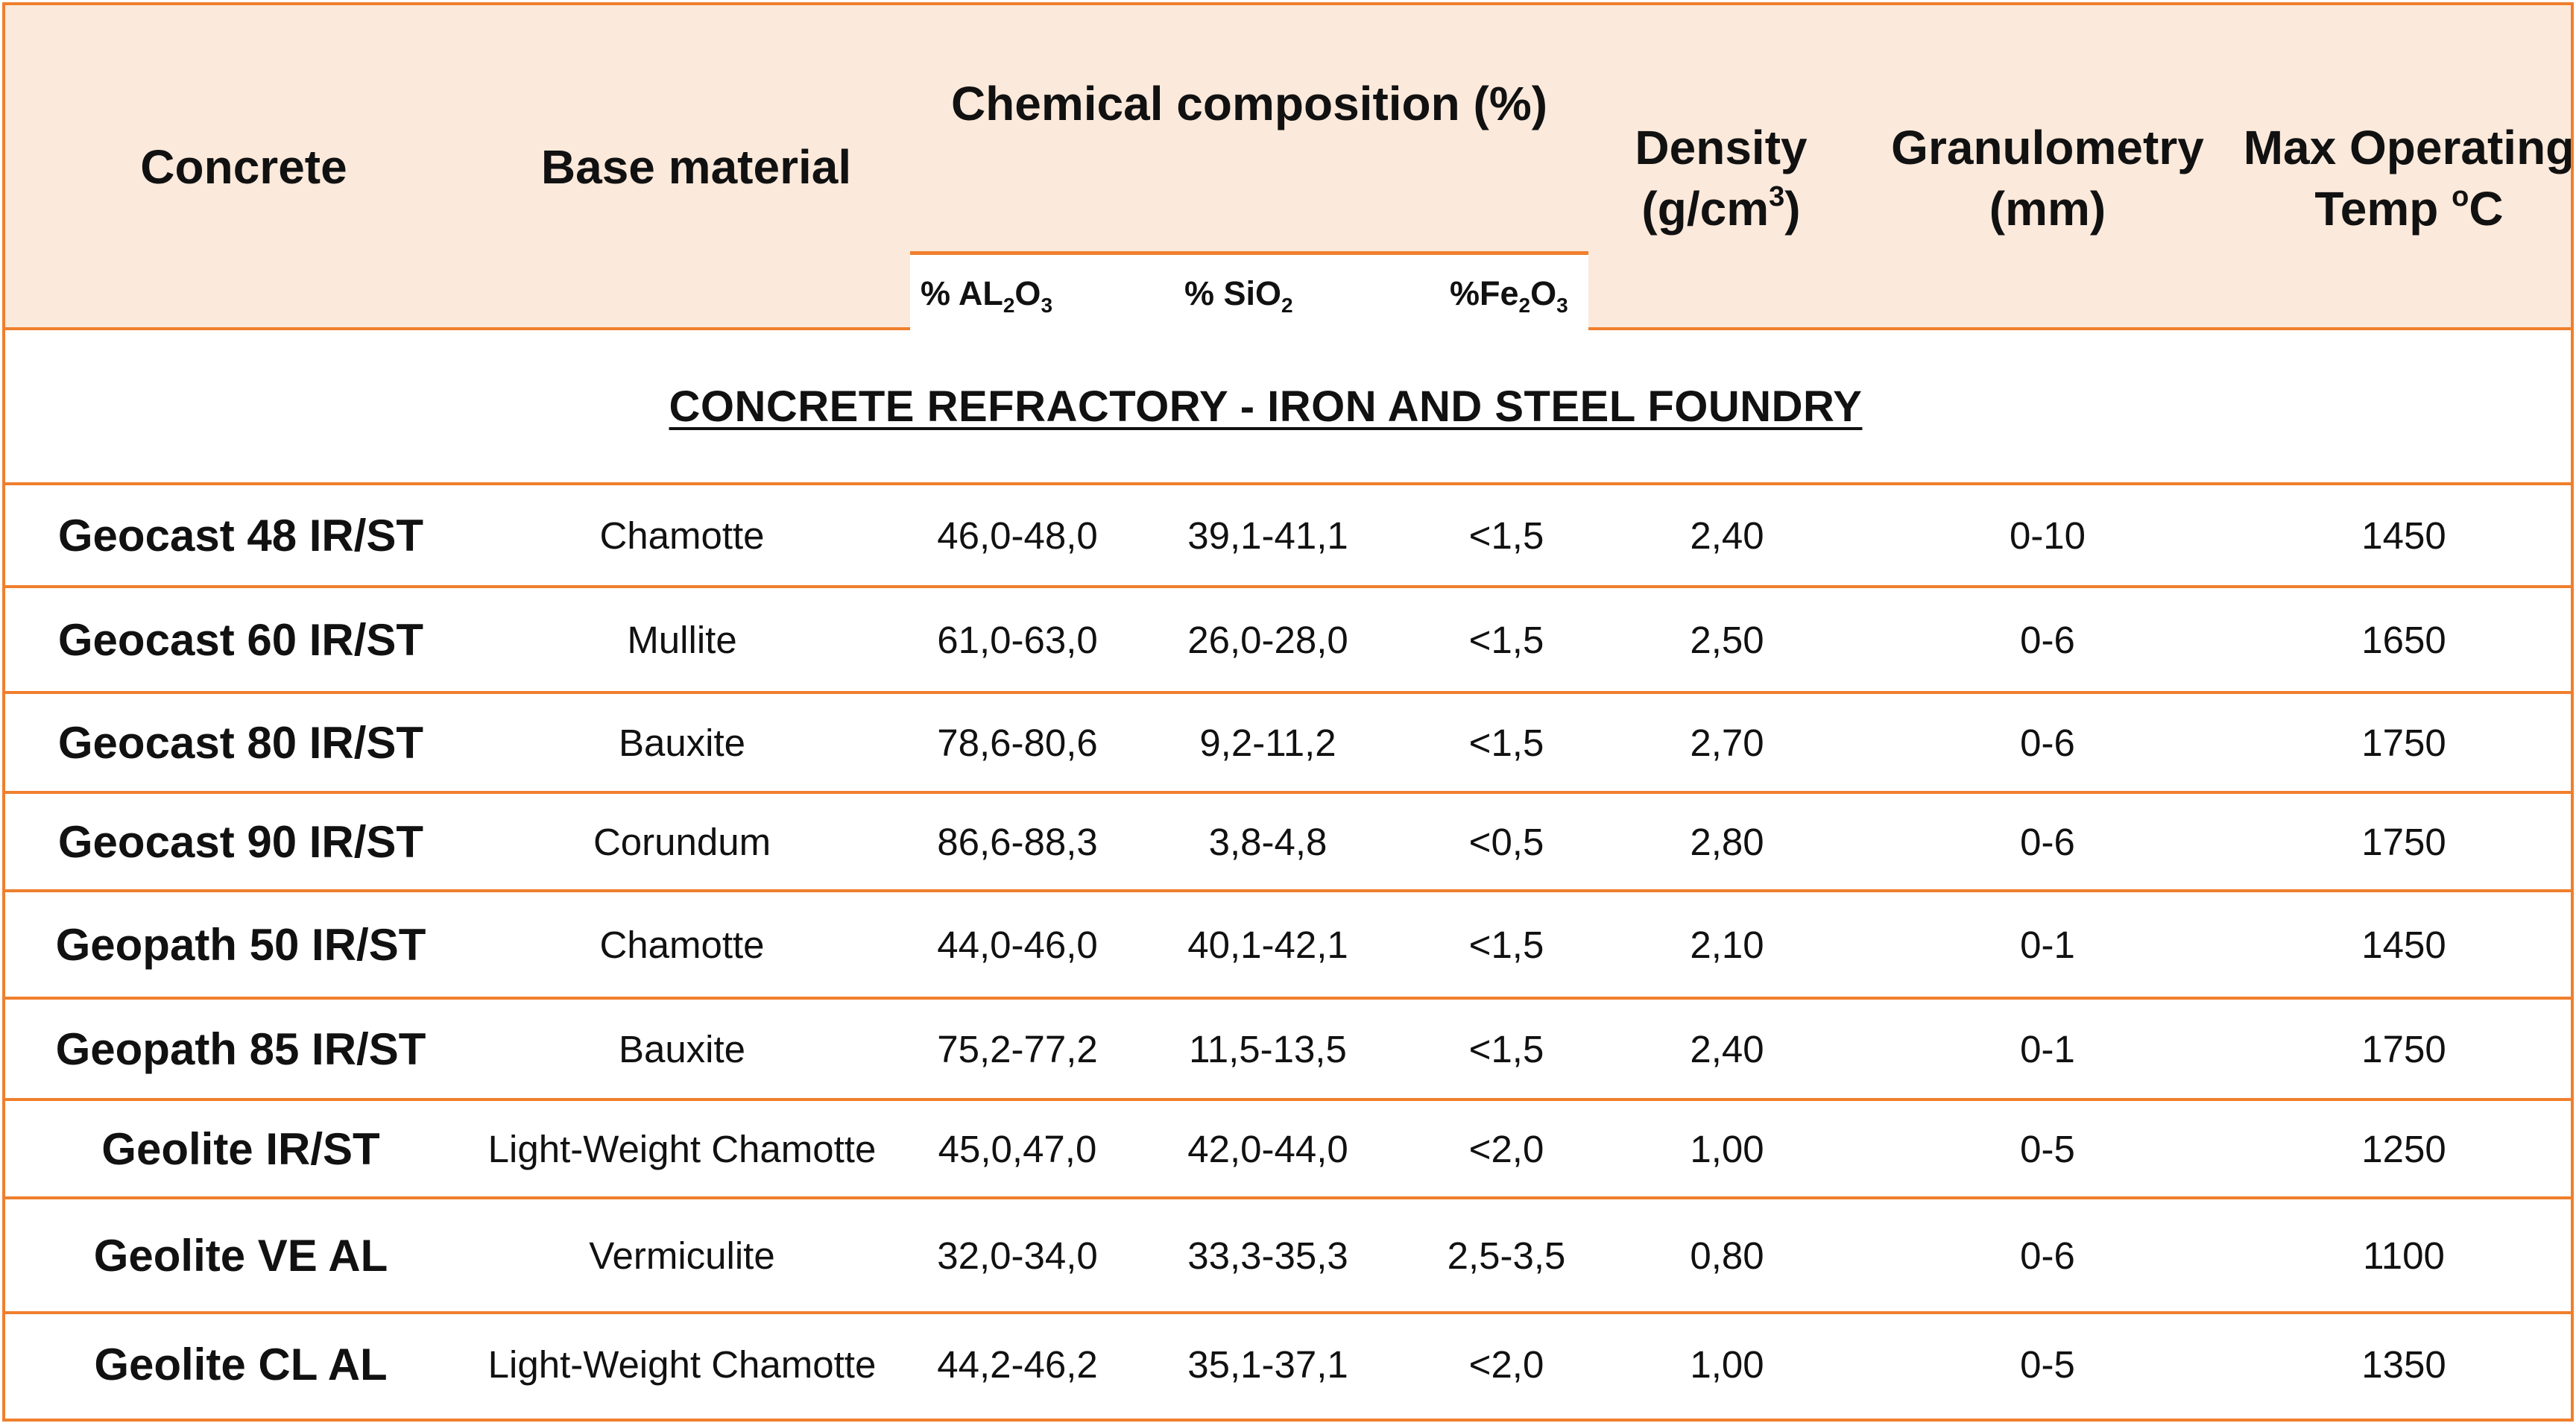 Image resolution: width=2576 pixels, height=1426 pixels. Describe the element at coordinates (1017, 1048) in the screenshot. I see `cell-al2o3: 75,2-77,2` at that location.